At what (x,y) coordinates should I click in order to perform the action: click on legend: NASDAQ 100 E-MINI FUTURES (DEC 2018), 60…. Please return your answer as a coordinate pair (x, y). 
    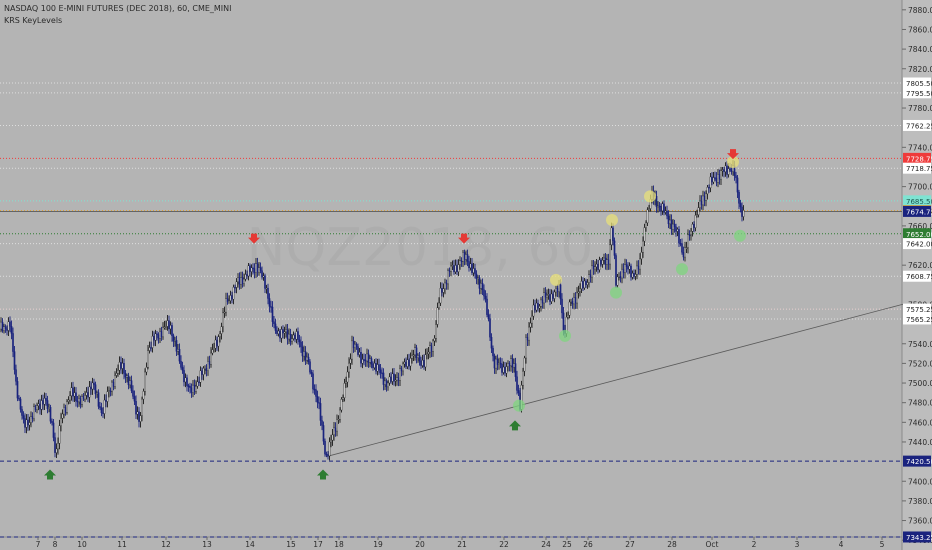
    Looking at the image, I should click on (118, 15).